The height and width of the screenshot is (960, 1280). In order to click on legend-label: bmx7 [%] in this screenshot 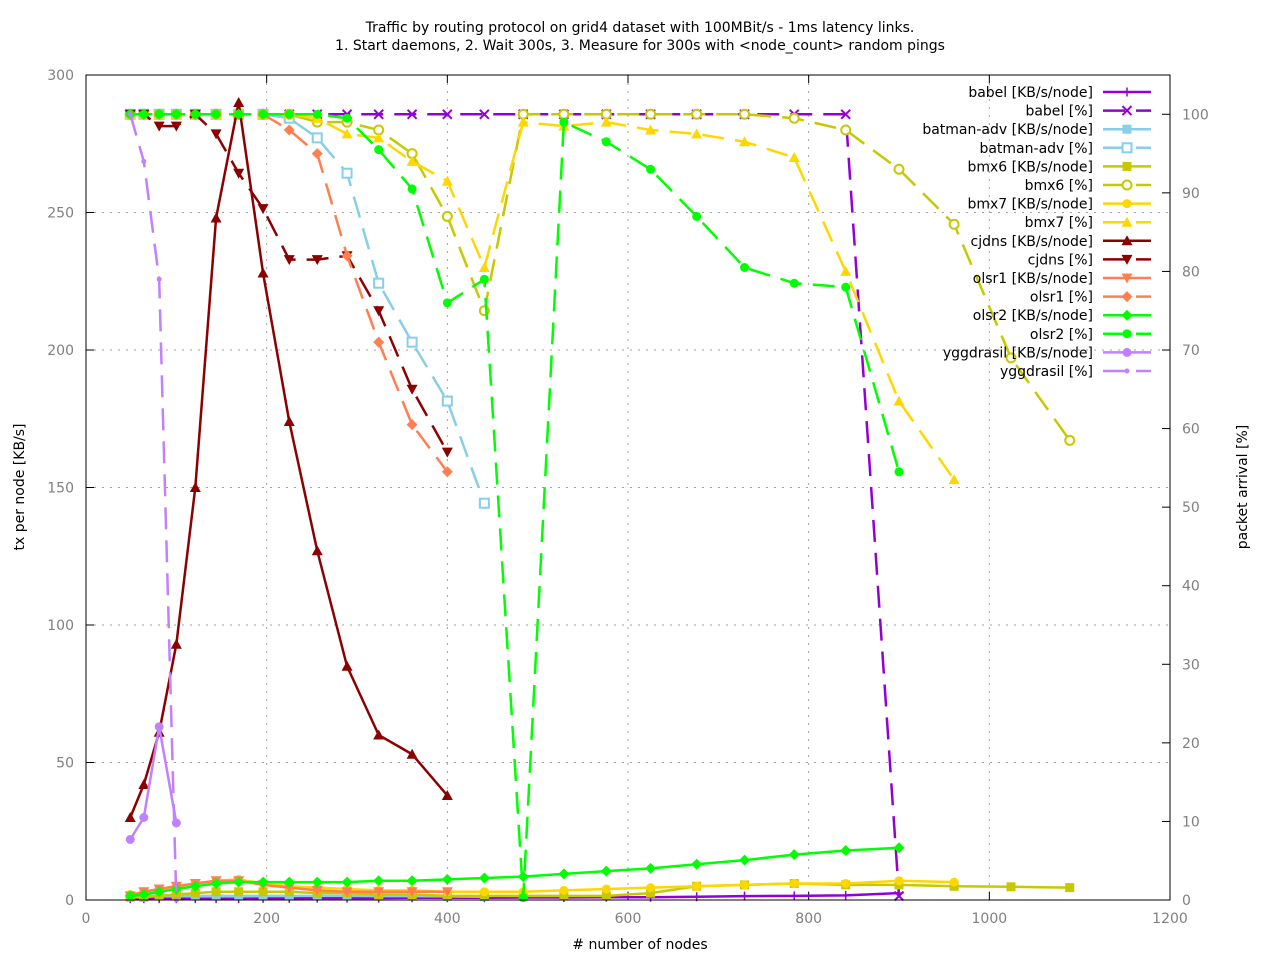, I will do `click(1059, 223)`.